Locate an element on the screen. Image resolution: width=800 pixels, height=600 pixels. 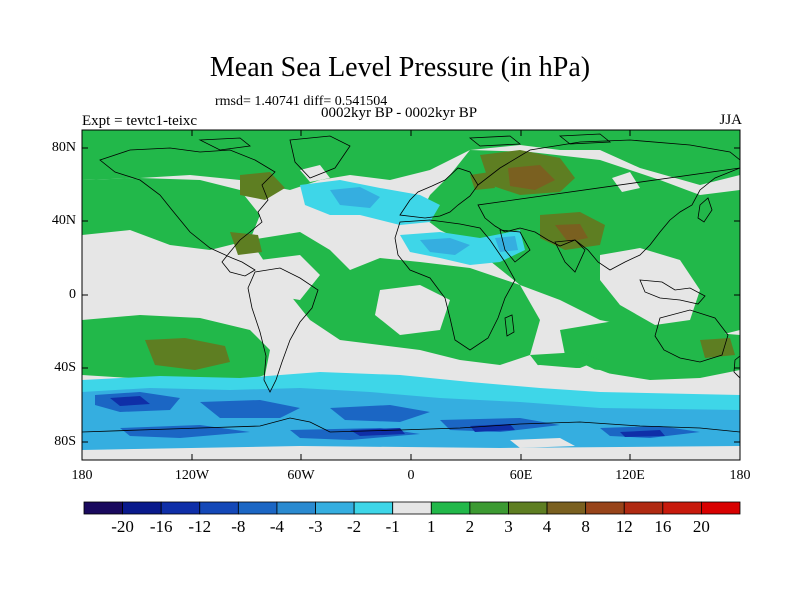
colorbar-label: 8 is located at coordinates (585, 526).